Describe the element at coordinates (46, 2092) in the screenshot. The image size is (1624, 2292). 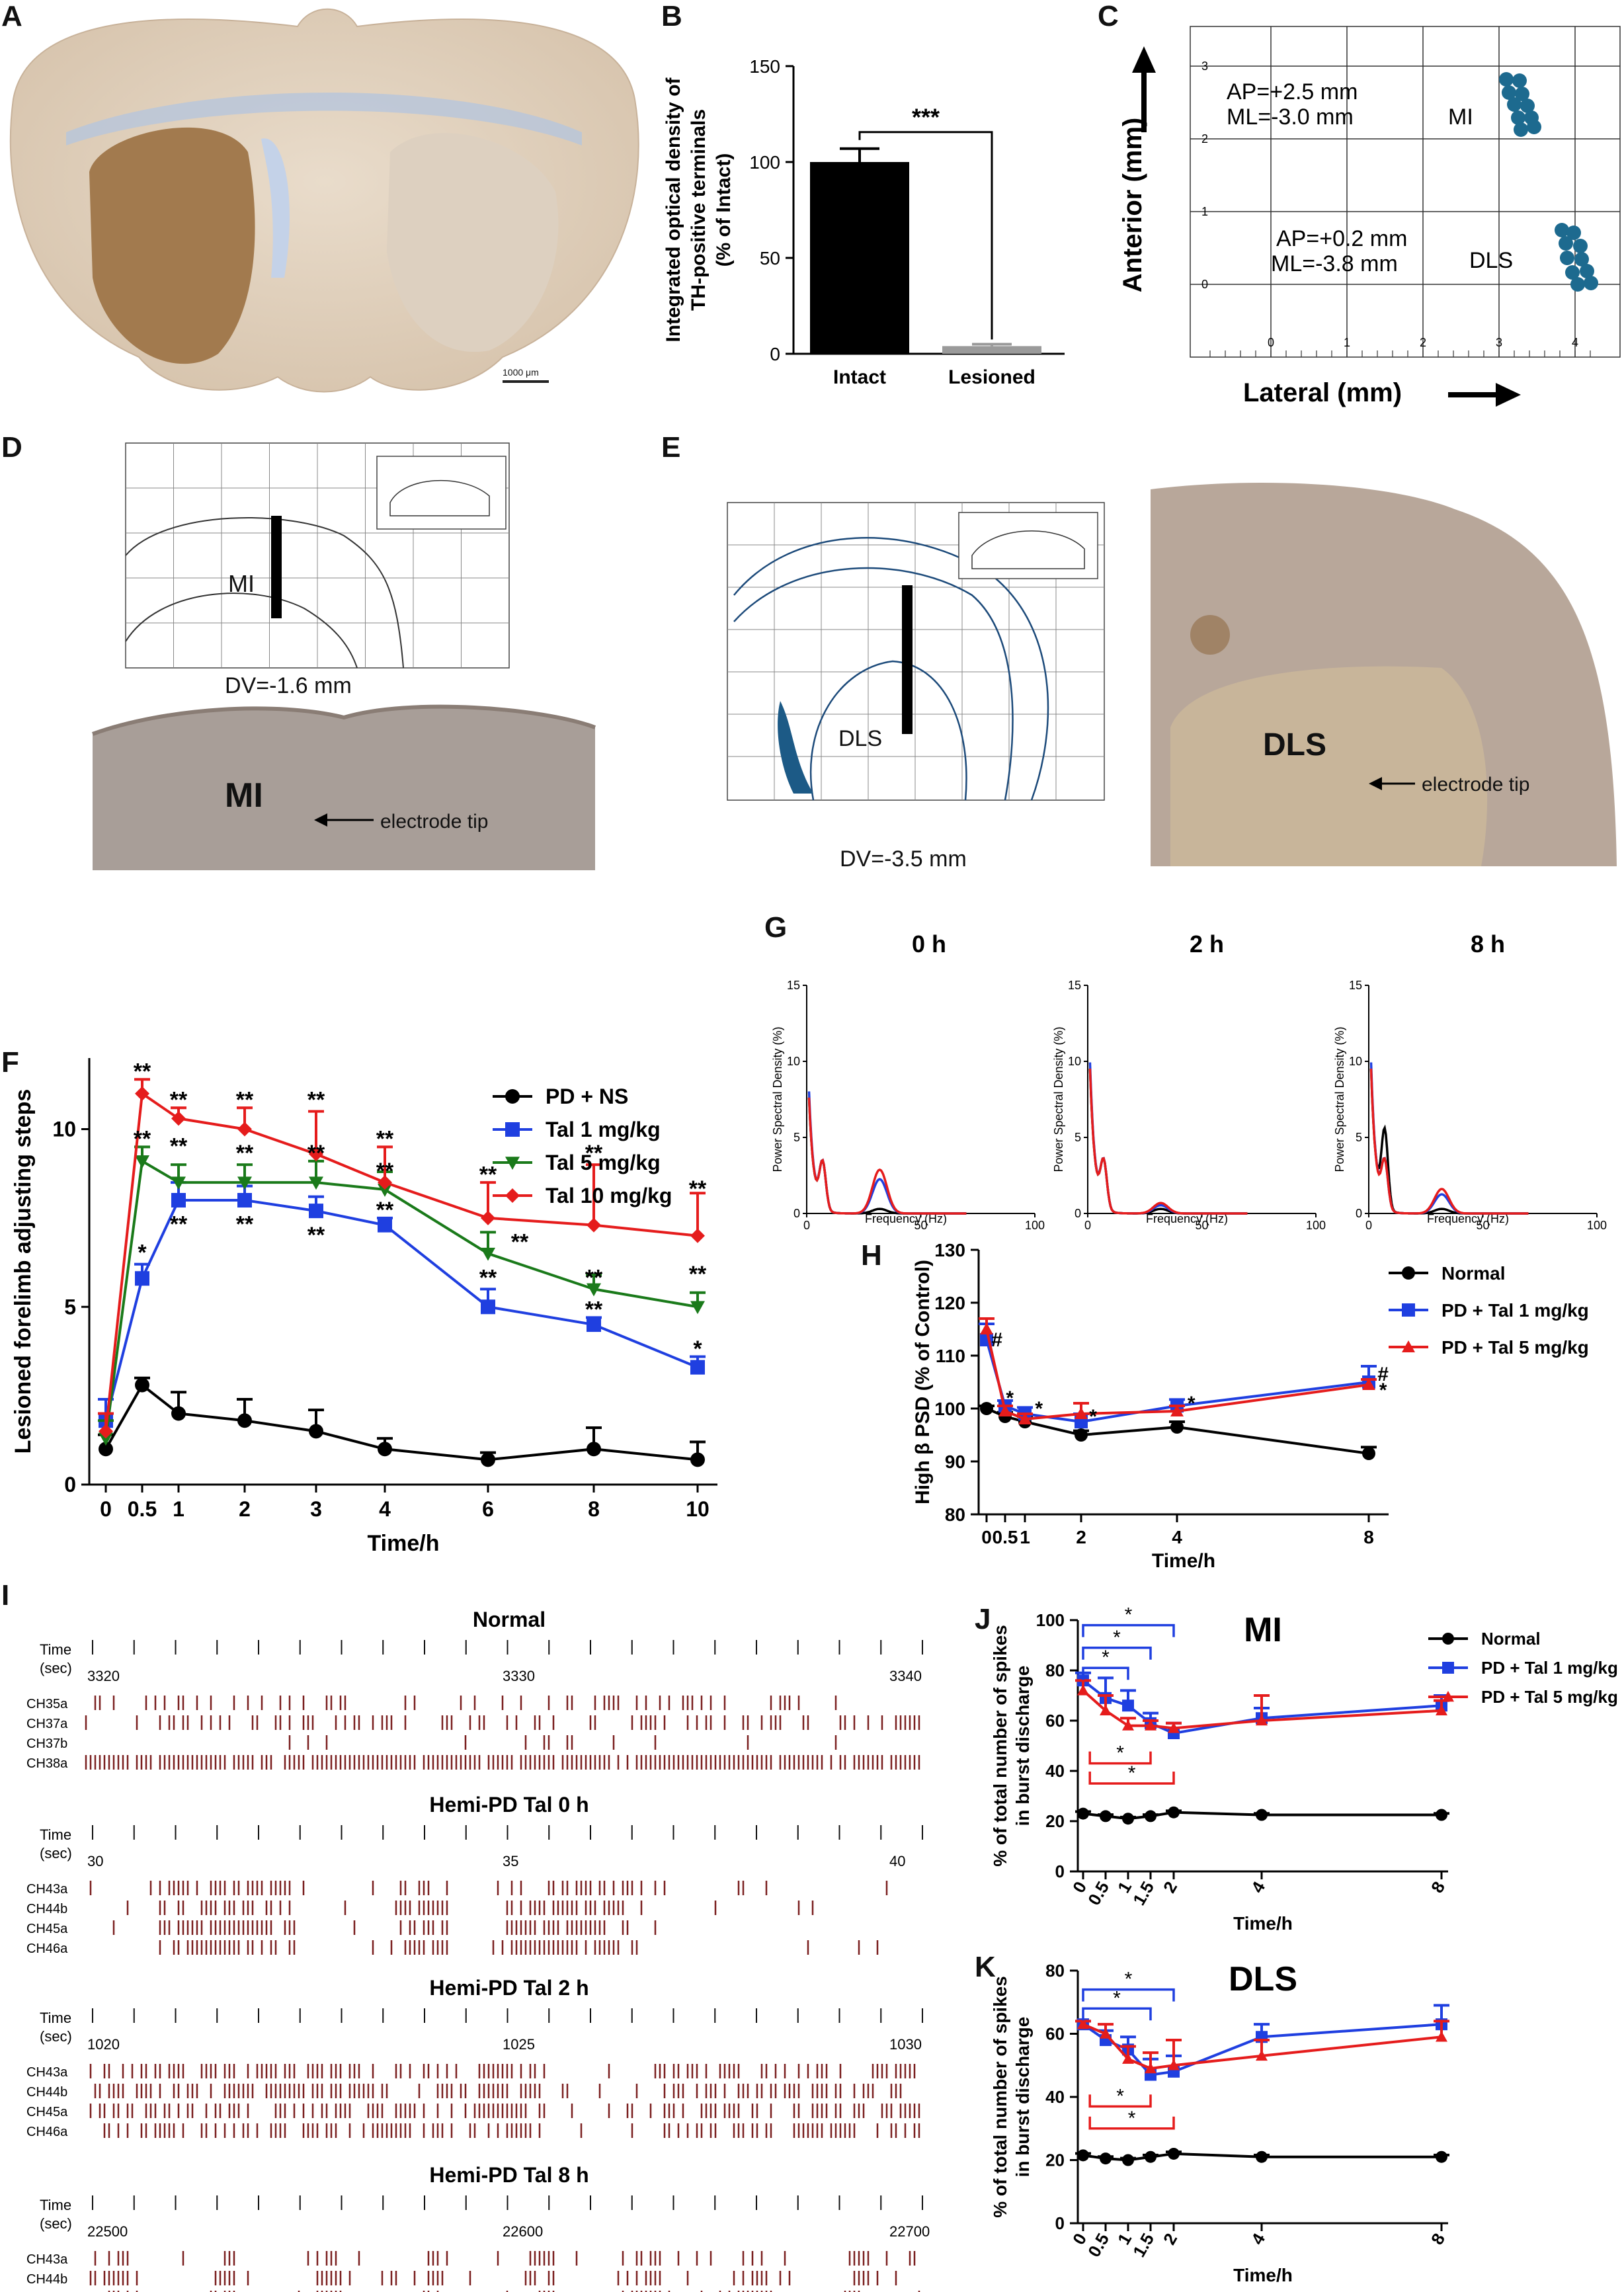
I see `channel-label: CH44b` at that location.